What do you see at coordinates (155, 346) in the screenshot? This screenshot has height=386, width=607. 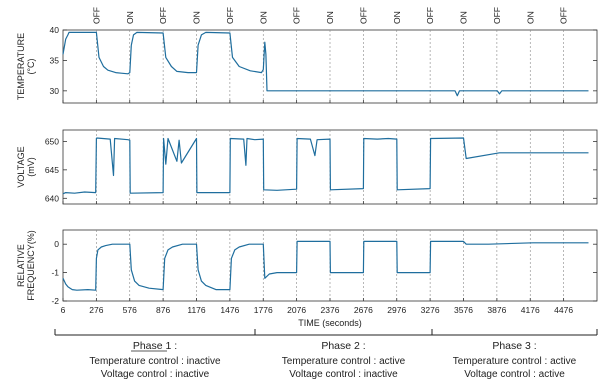 I see `phase-title: Phase 1 :` at bounding box center [155, 346].